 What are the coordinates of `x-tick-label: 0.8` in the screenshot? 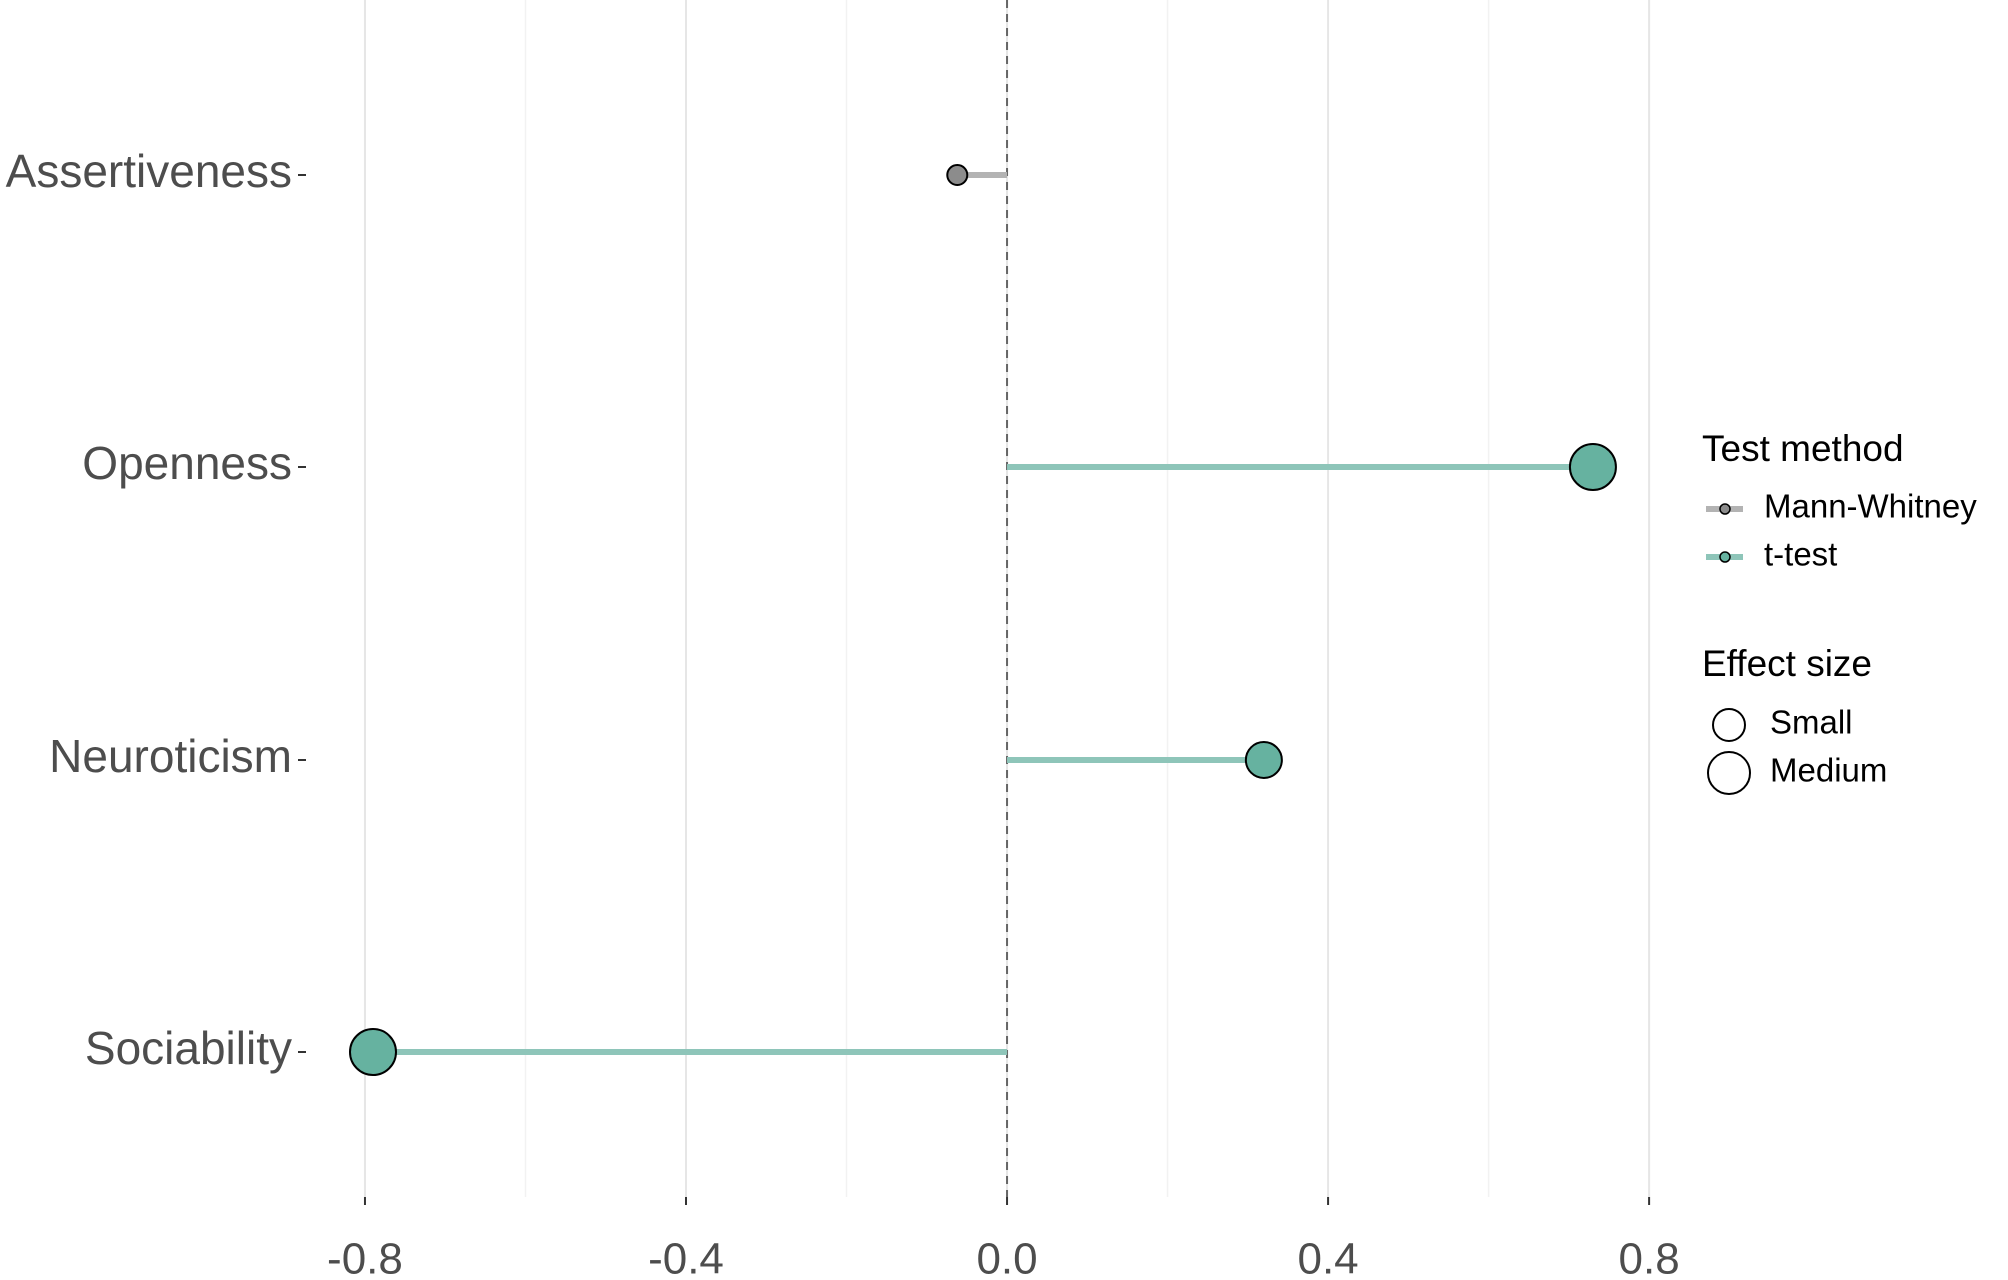 It's located at (1649, 1257).